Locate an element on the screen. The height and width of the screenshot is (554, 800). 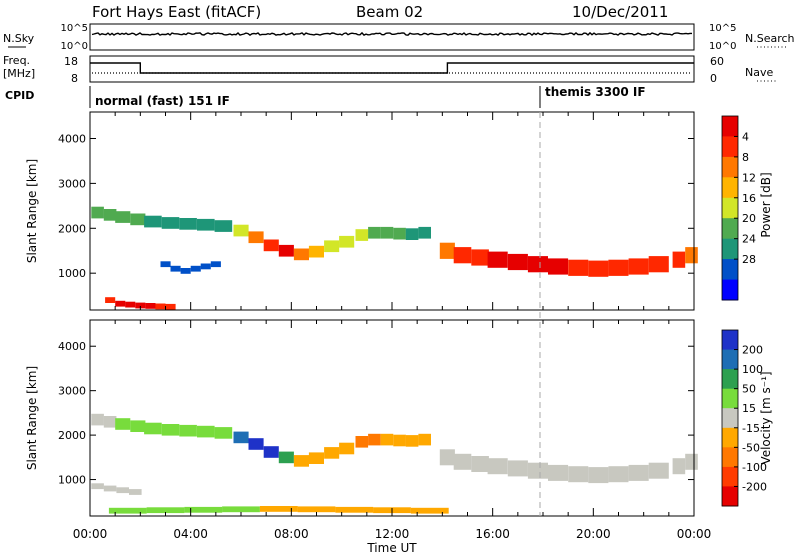
nsearch-tick-high: 10^5 is located at coordinates (722, 28).